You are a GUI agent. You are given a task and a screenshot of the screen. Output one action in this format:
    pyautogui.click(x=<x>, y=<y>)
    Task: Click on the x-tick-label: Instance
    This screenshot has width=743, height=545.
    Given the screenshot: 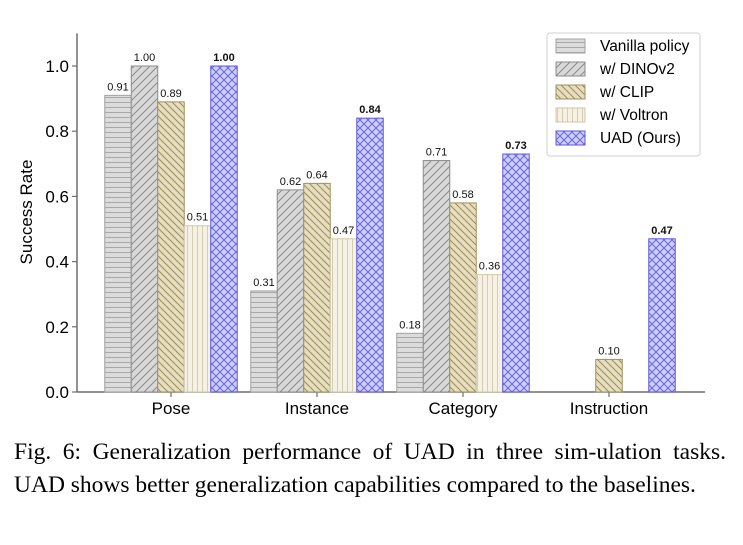 What is the action you would take?
    pyautogui.click(x=317, y=408)
    